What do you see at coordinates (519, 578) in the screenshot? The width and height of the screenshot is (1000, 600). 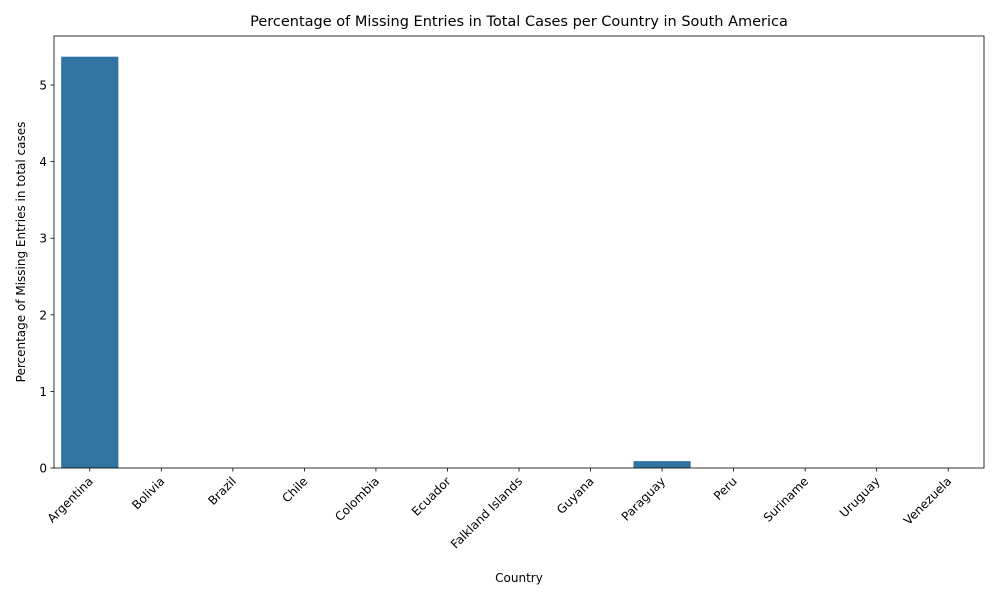 I see `x-axis-title: Country` at bounding box center [519, 578].